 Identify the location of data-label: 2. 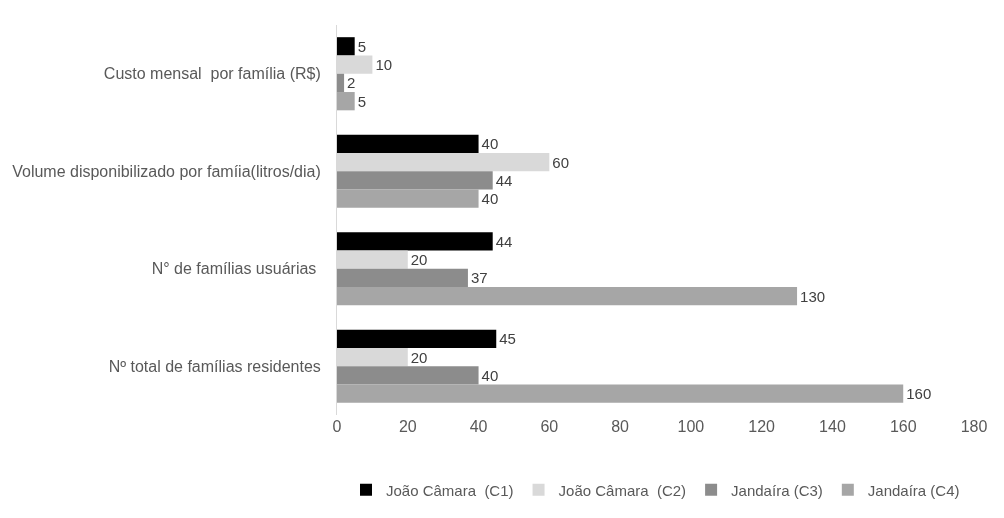
(351, 83).